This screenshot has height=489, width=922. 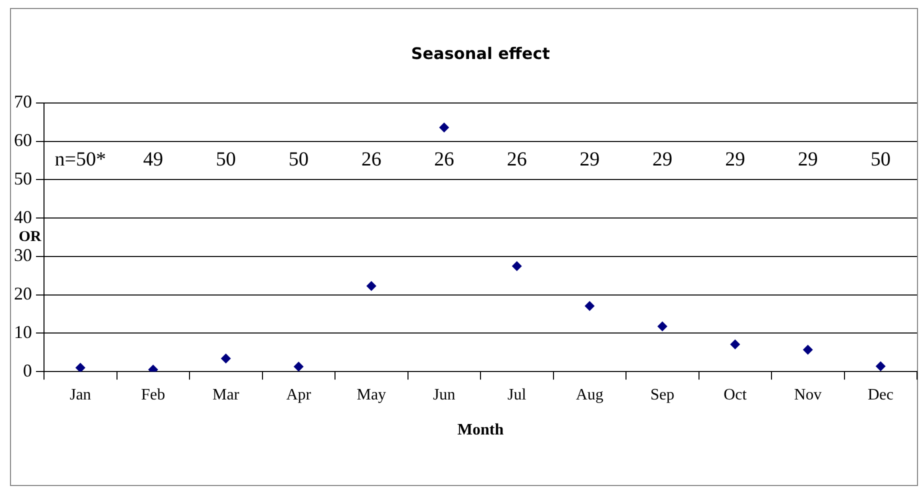 What do you see at coordinates (23, 102) in the screenshot?
I see `y-tick-label: 70` at bounding box center [23, 102].